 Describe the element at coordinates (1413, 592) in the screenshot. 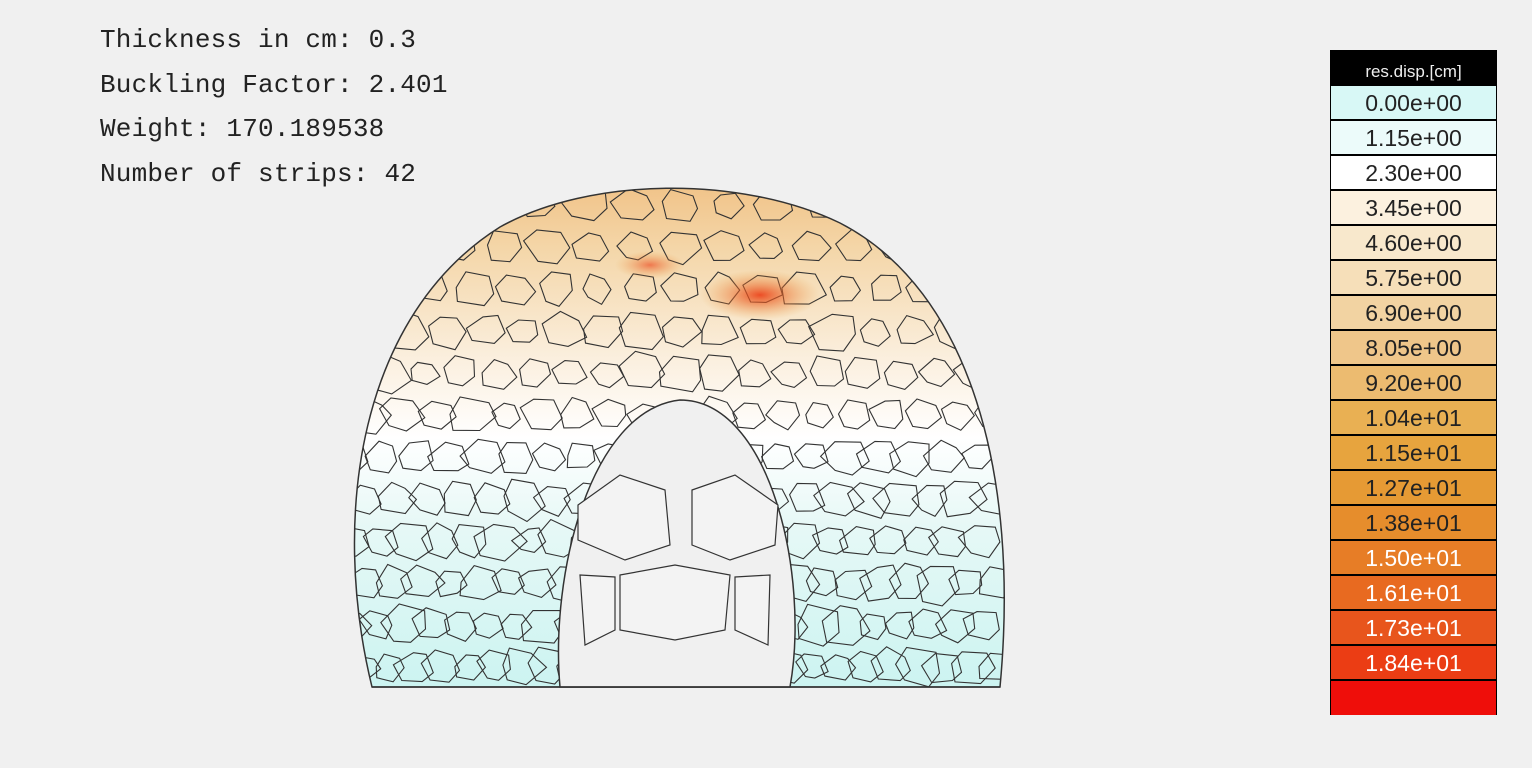

I see `legend-entry: 1.61e+01` at that location.